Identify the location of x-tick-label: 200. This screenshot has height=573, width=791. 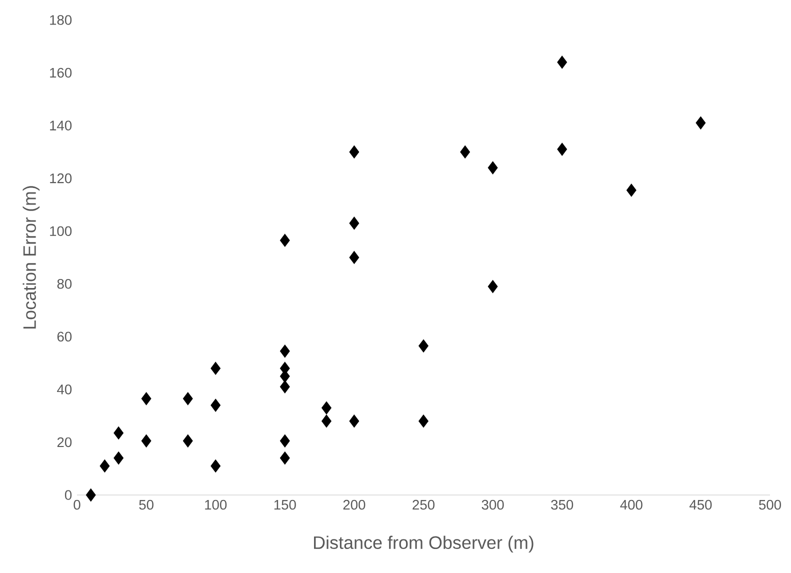
(354, 505).